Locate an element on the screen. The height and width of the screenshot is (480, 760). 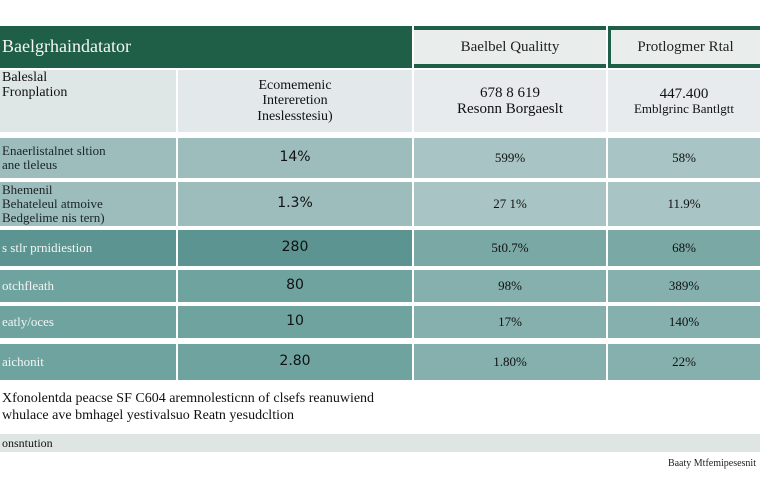
rate-value: 68% is located at coordinates (684, 248).